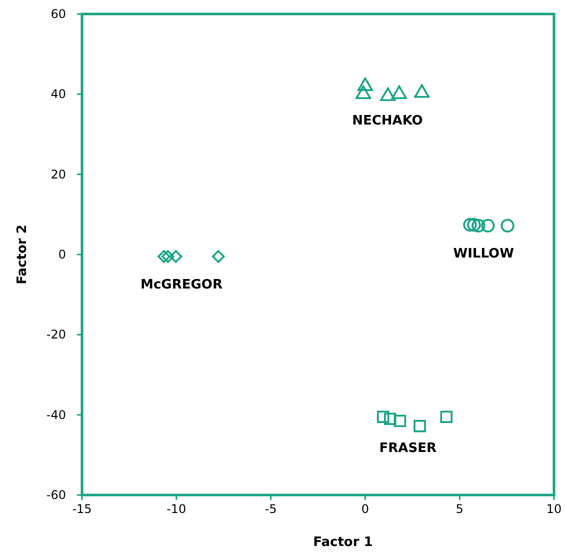  I want to click on y-tick-label: 0, so click(62, 255).